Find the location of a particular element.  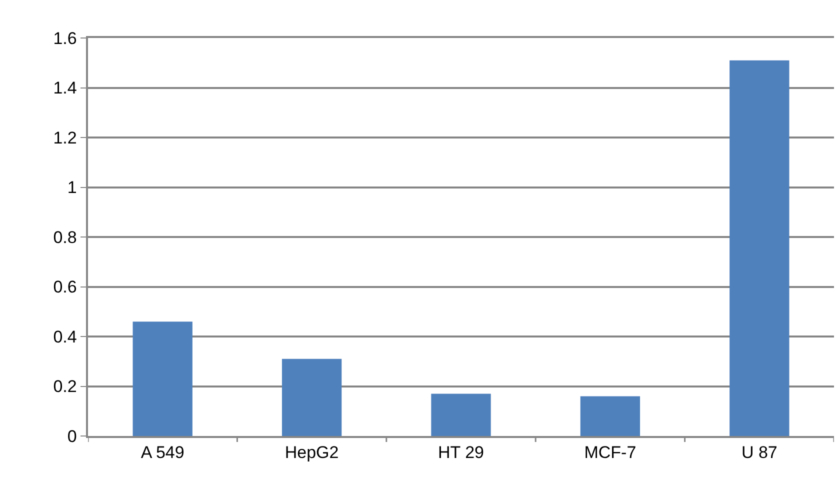

y-tick-label: 0 is located at coordinates (72, 436).